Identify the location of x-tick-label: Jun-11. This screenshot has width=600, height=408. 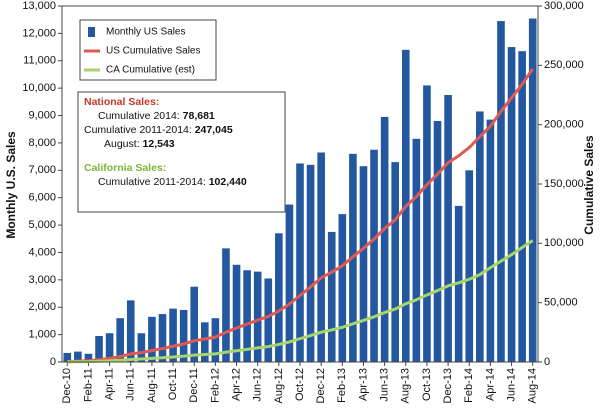
(131, 384).